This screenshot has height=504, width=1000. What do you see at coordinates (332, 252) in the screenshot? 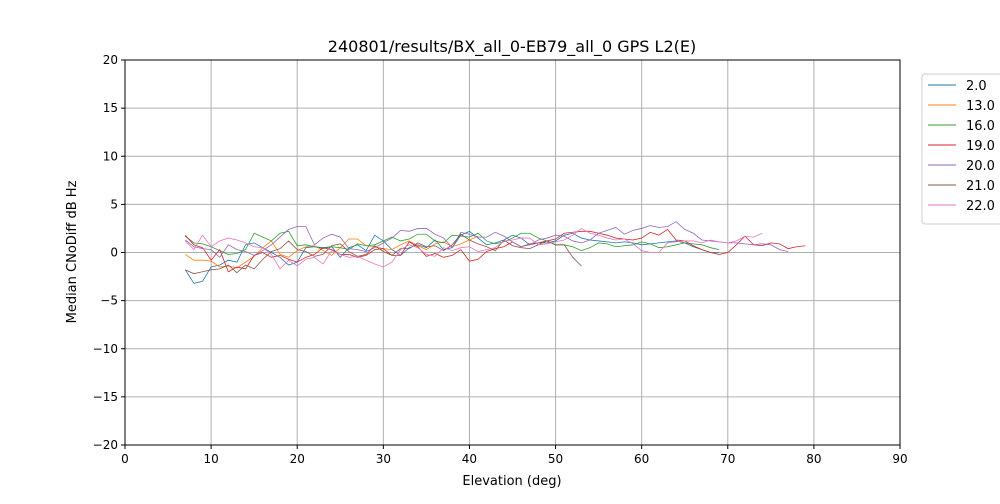
I see `series-line-13.0` at bounding box center [332, 252].